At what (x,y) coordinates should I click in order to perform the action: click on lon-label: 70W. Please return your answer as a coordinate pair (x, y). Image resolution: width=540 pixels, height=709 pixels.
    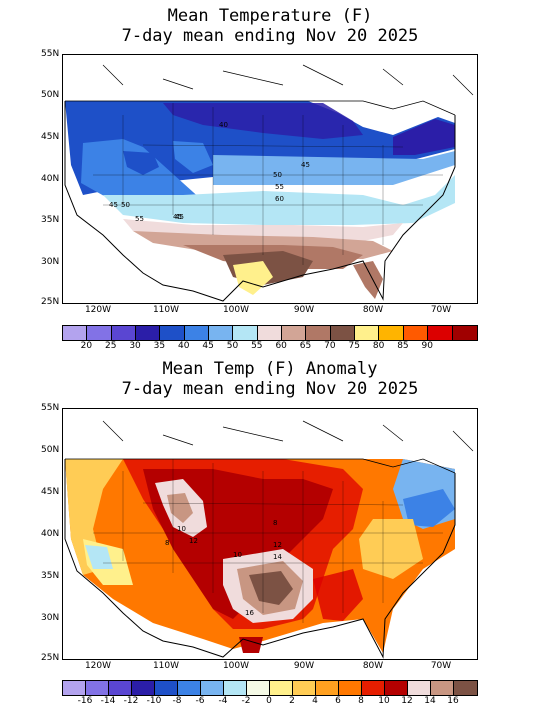
    Looking at the image, I should click on (441, 310).